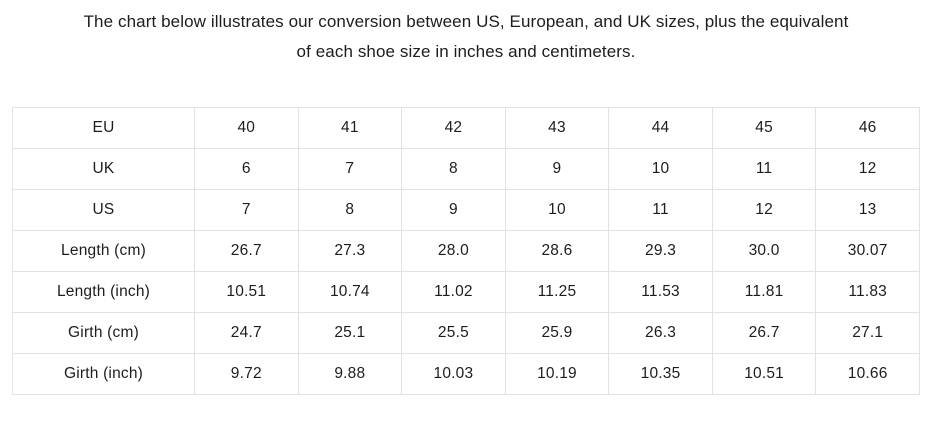 This screenshot has width=932, height=424. I want to click on value-cell: 10.66, so click(867, 374).